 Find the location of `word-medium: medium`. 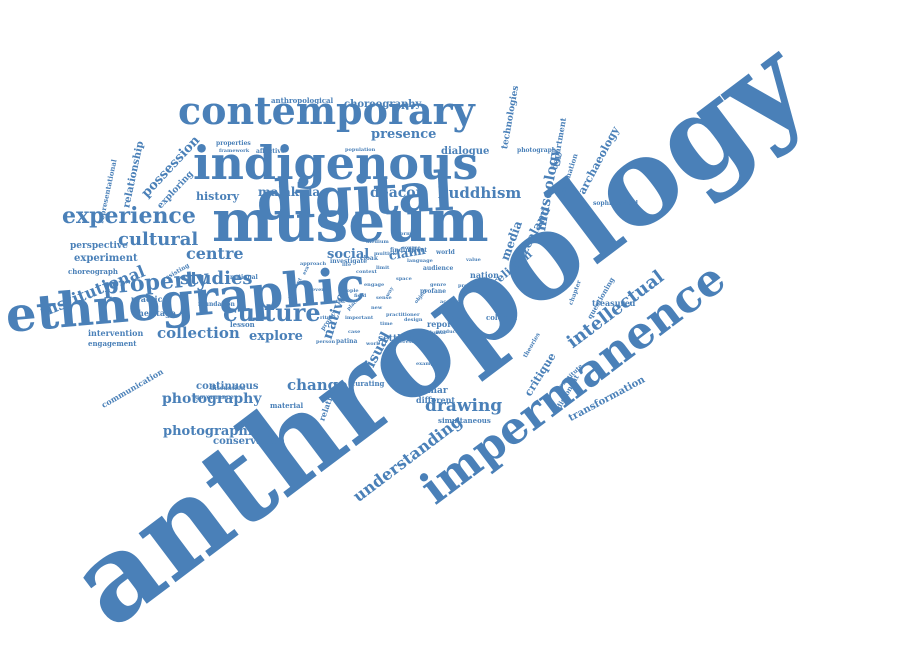

word-medium: medium is located at coordinates (377, 242).